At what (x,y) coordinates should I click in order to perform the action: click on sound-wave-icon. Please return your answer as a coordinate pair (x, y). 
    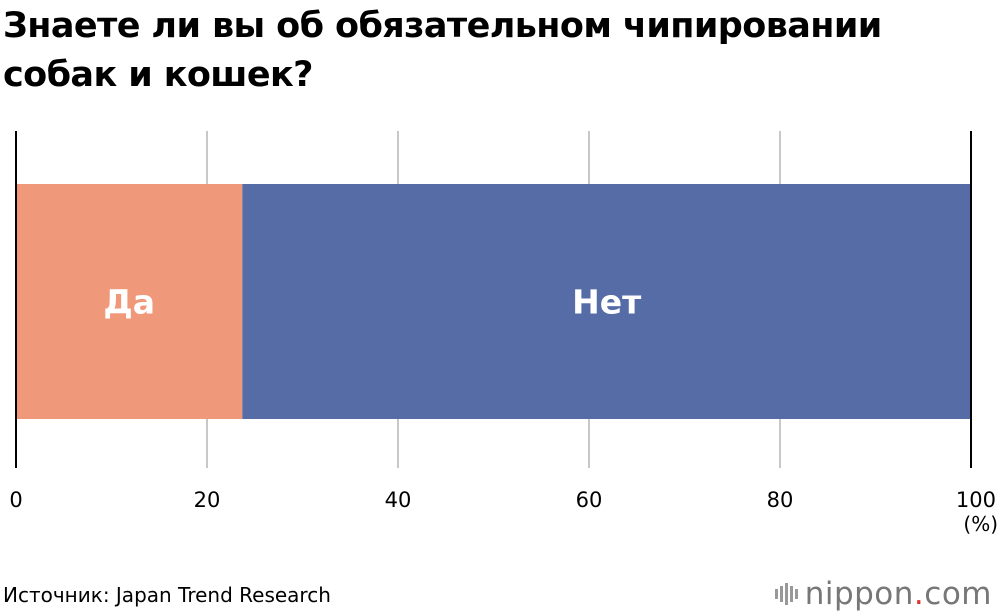
    Looking at the image, I should click on (786, 594).